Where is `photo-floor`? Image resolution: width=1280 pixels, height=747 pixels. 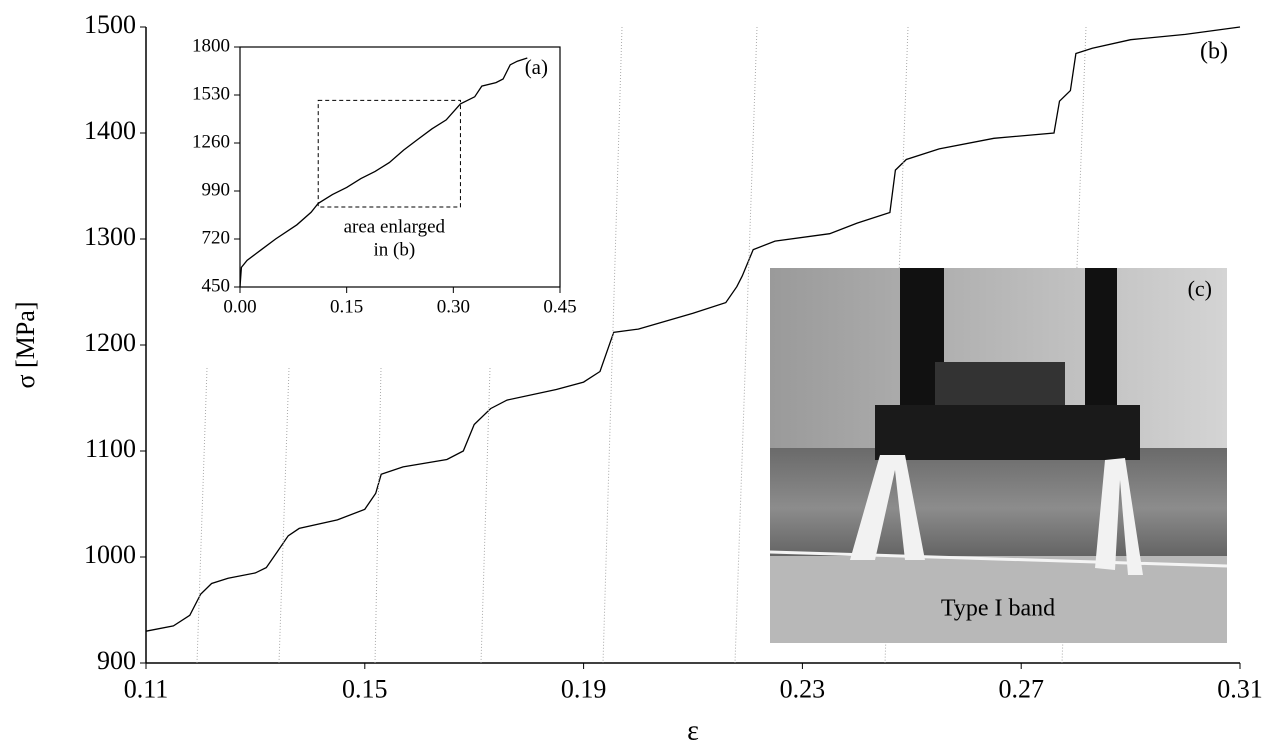 photo-floor is located at coordinates (998, 599).